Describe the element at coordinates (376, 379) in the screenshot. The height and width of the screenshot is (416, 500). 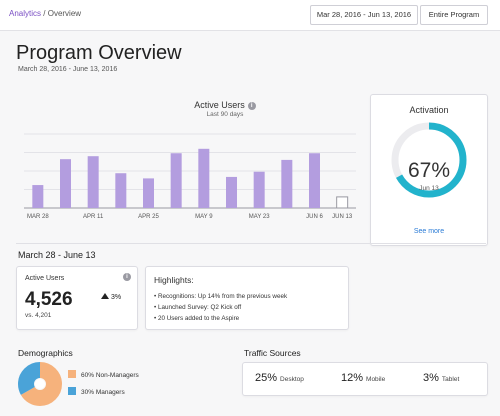
I see `traffic-label: Mobile` at that location.